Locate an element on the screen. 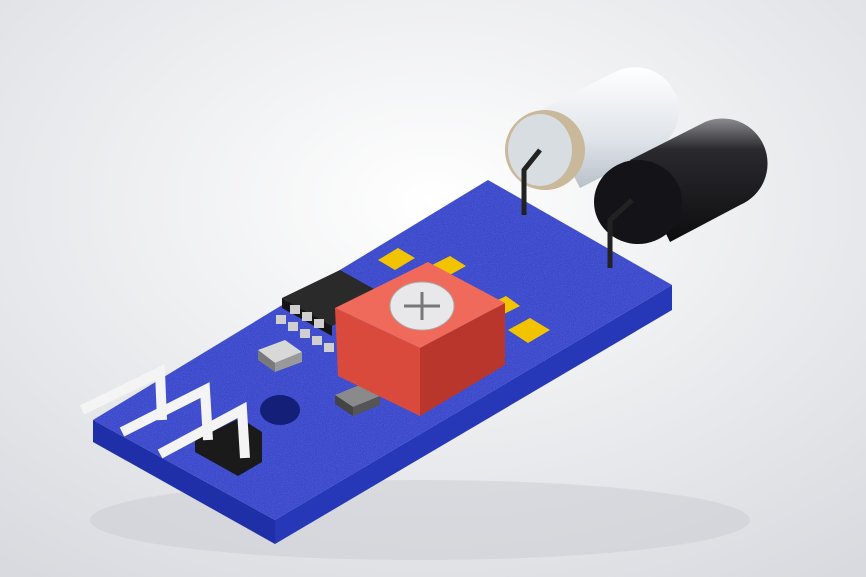 The height and width of the screenshot is (577, 866). pot-side is located at coordinates (462, 359).